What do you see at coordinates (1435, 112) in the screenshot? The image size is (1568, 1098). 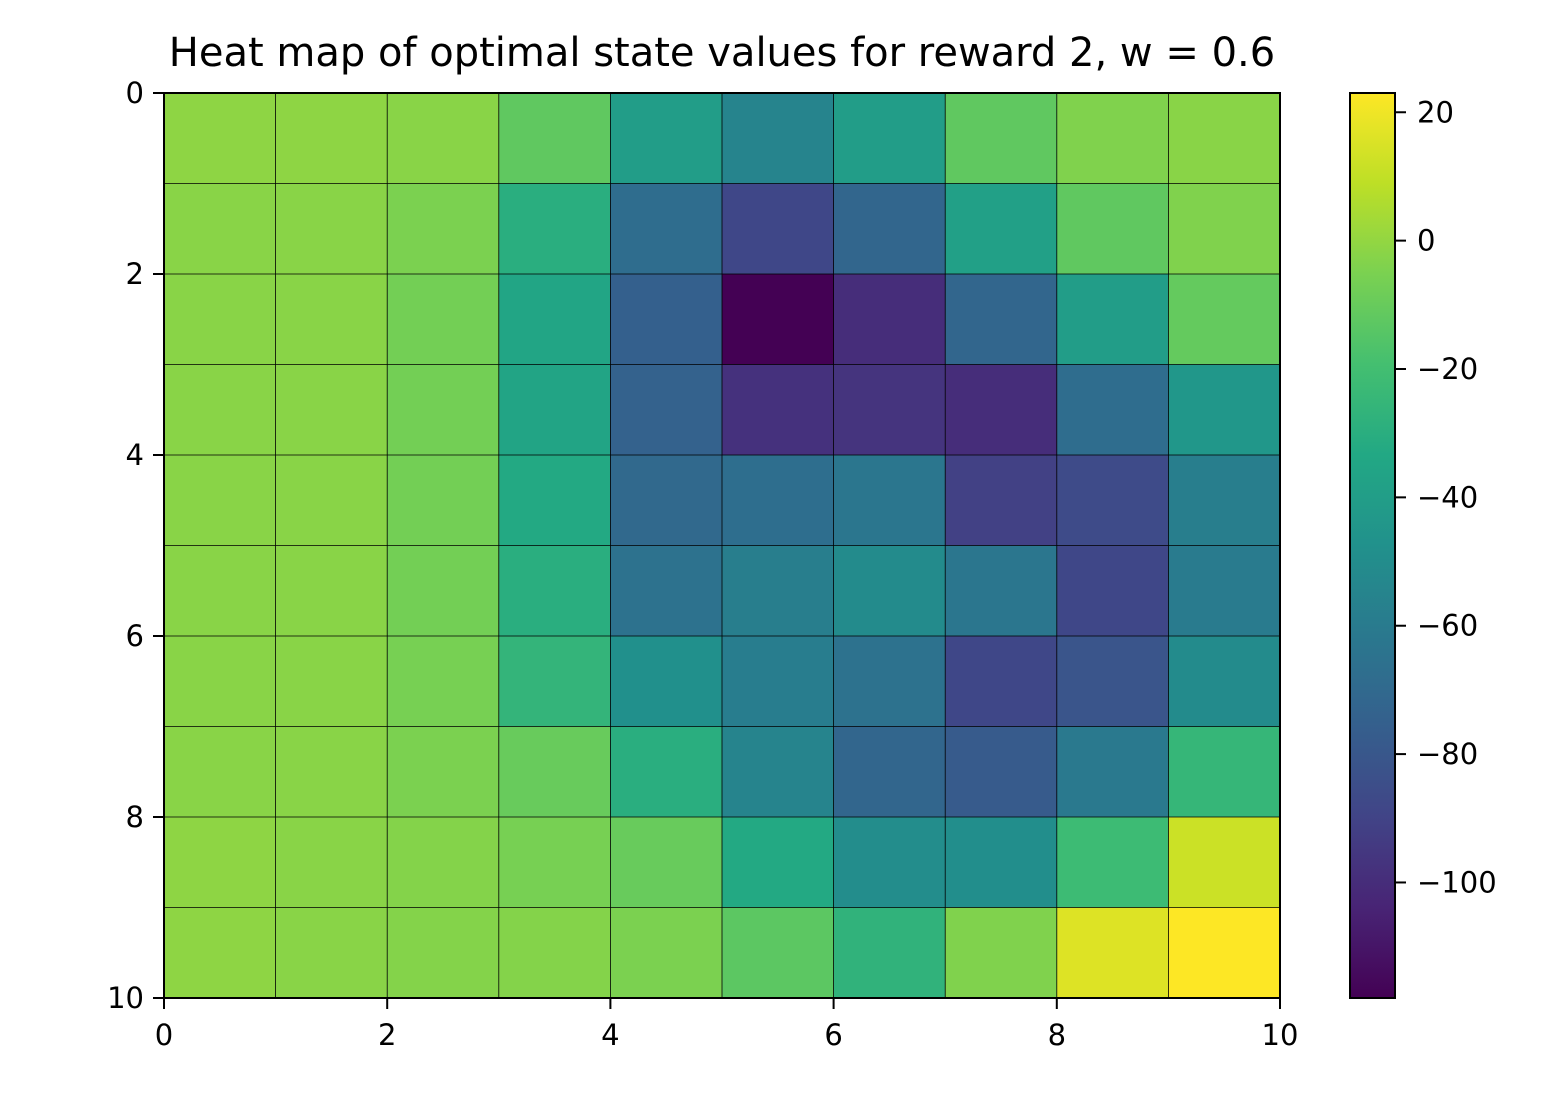 I see `colorbar-tick-label: 20` at bounding box center [1435, 112].